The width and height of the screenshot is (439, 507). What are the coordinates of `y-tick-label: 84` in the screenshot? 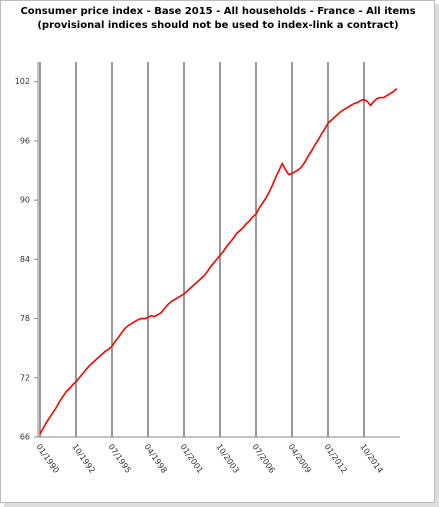 It's located at (25, 259).